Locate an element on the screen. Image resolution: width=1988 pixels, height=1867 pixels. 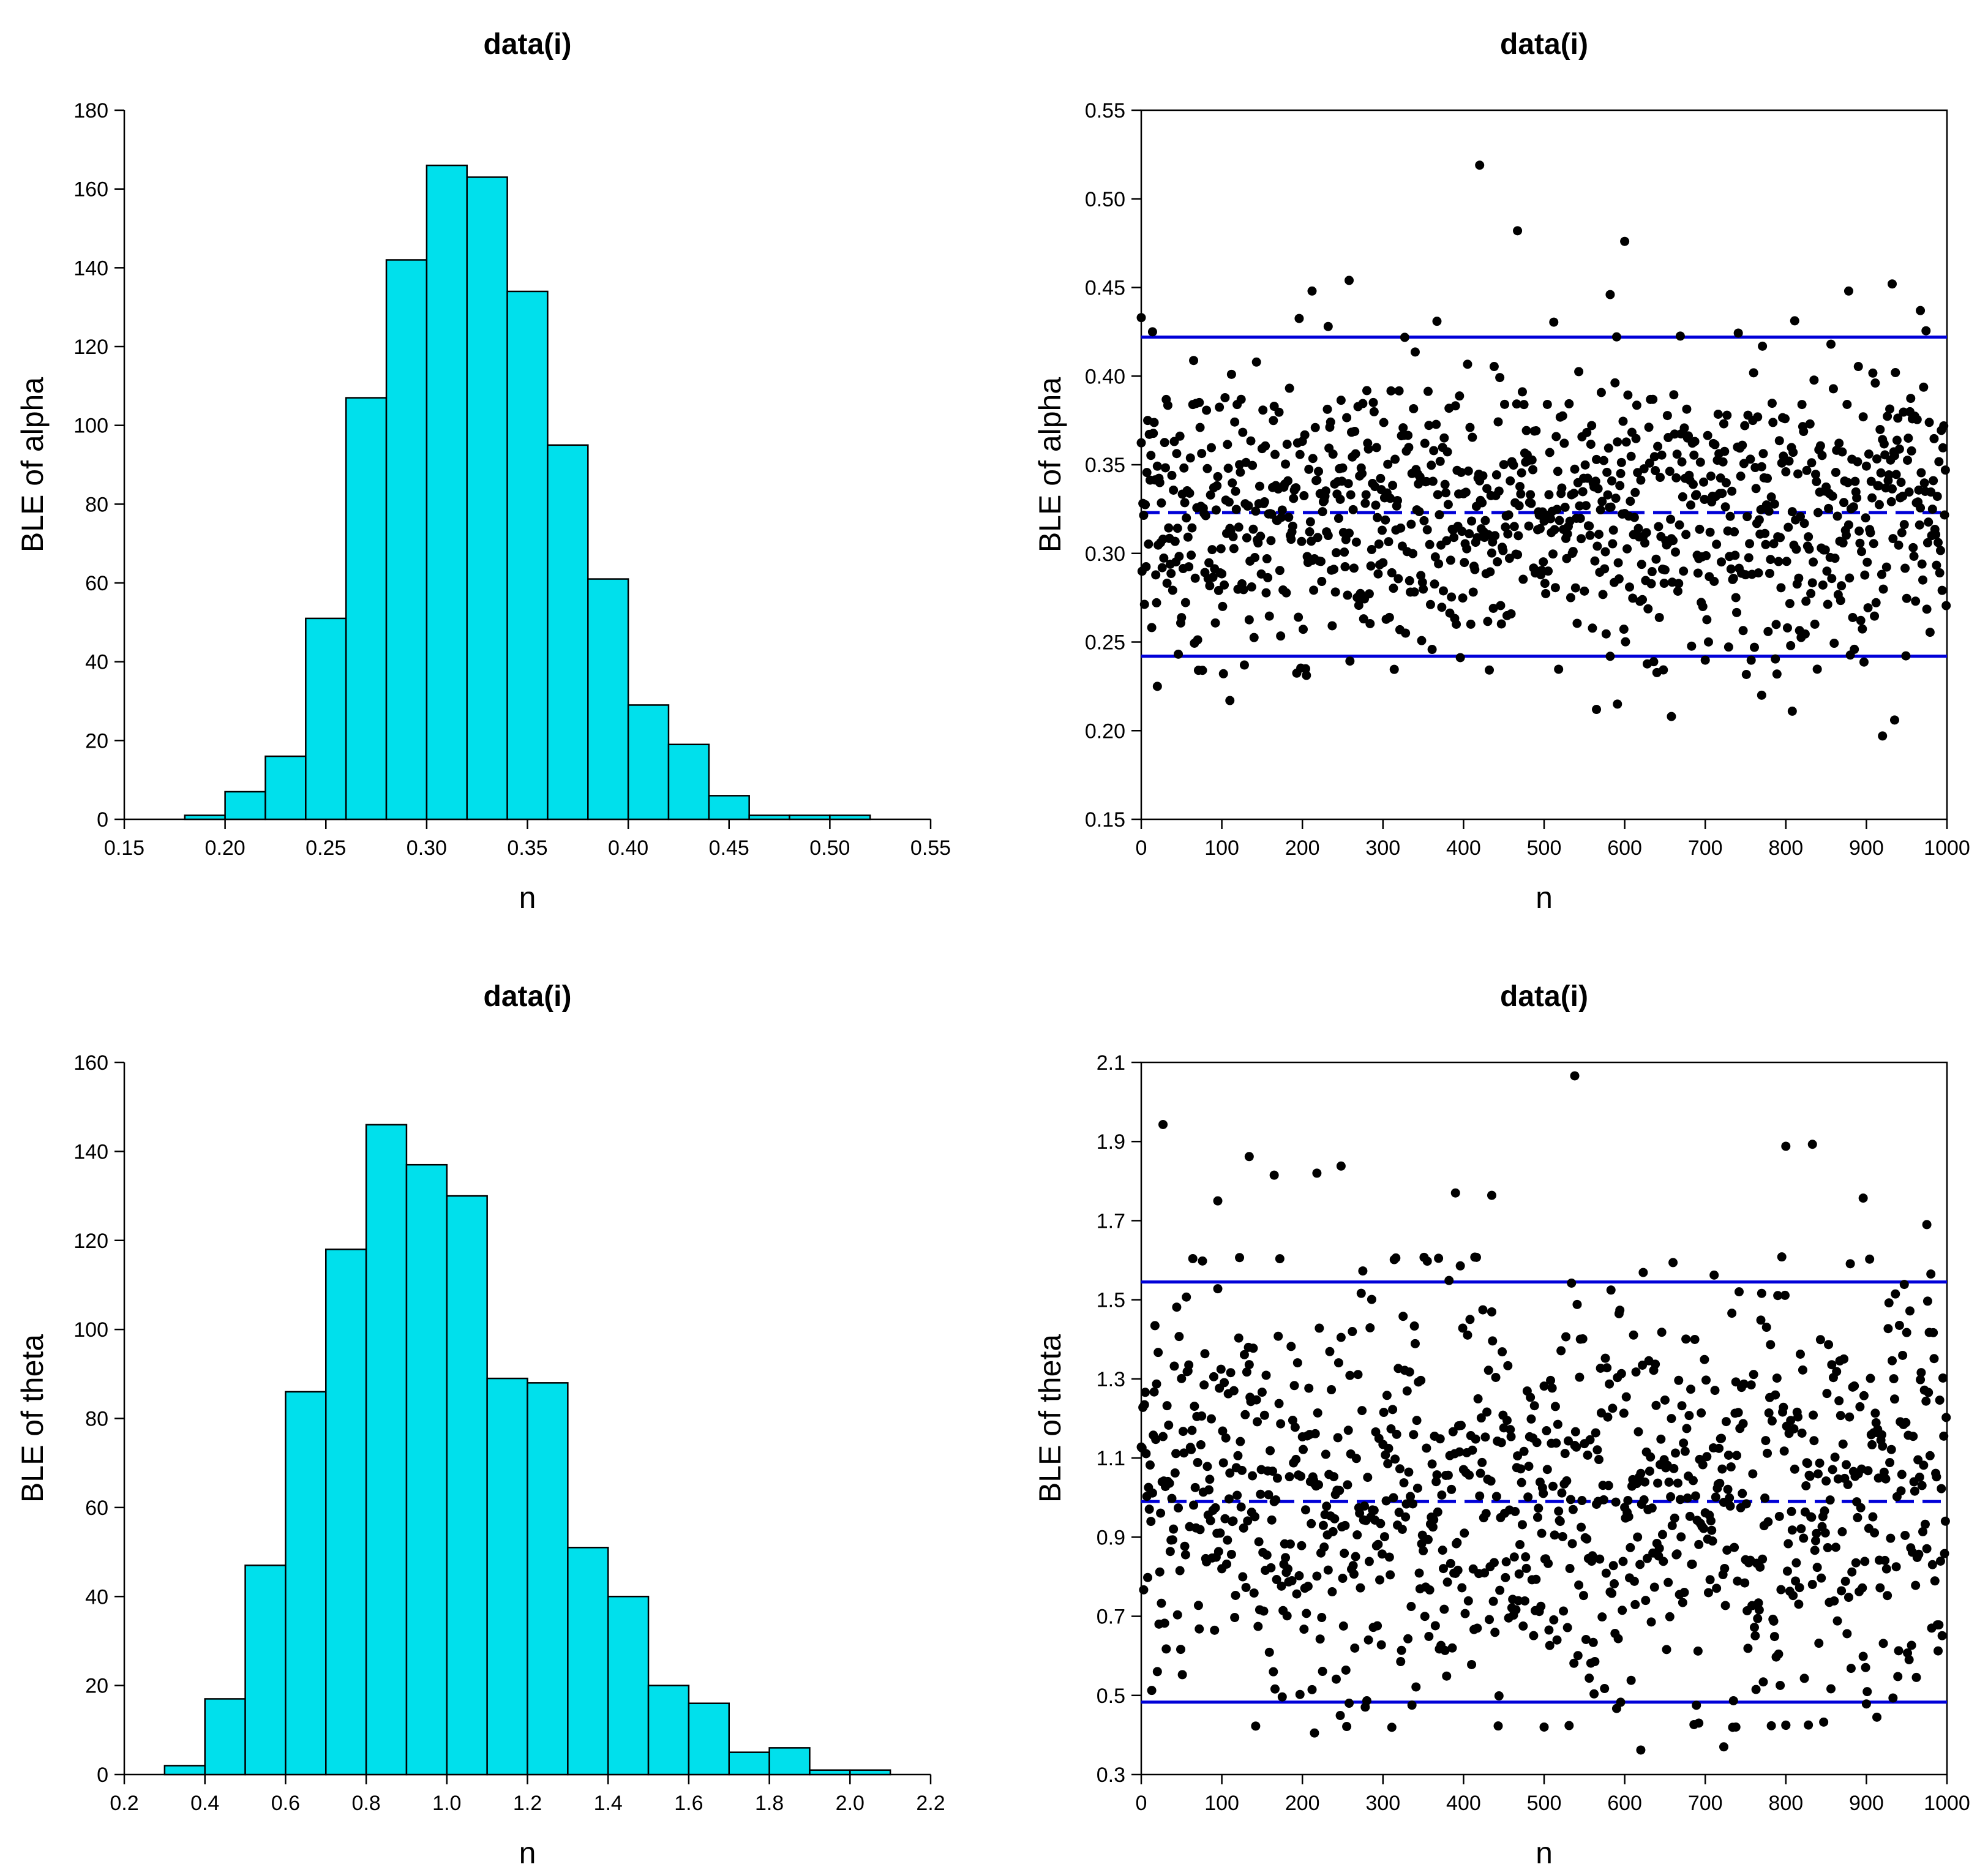
x-tick-label: 0.15 is located at coordinates (124, 848).